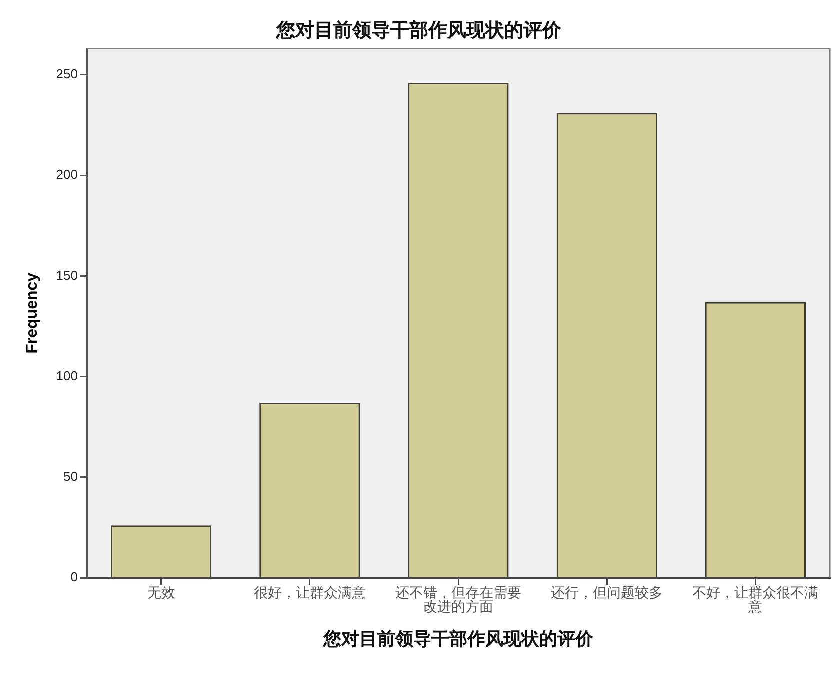 This screenshot has height=673, width=840. What do you see at coordinates (607, 594) in the screenshot?
I see `x-tick-label: 还行，但问题较多` at bounding box center [607, 594].